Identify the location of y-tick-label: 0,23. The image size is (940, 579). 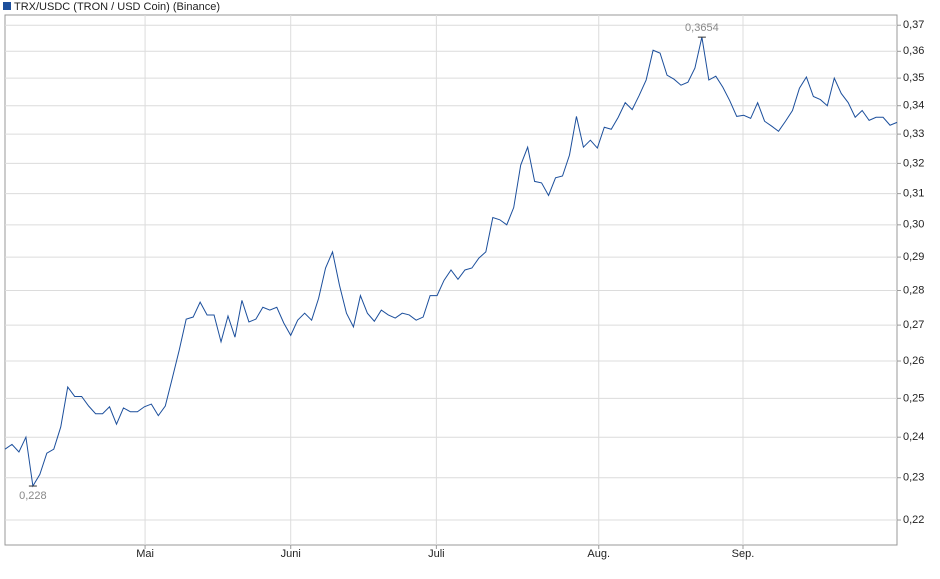
(913, 478).